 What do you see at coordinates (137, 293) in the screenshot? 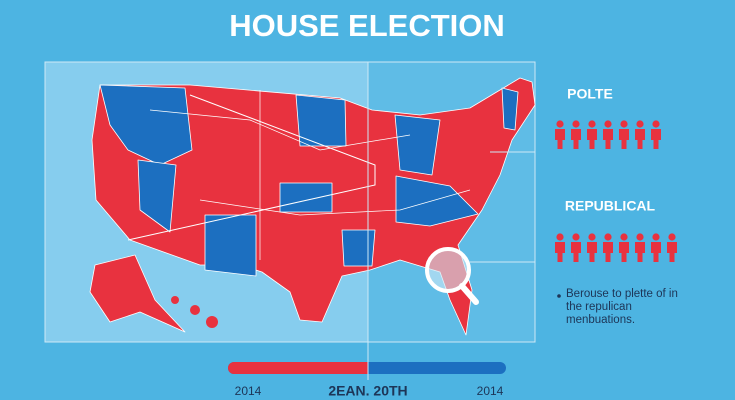
I see `alaska` at bounding box center [137, 293].